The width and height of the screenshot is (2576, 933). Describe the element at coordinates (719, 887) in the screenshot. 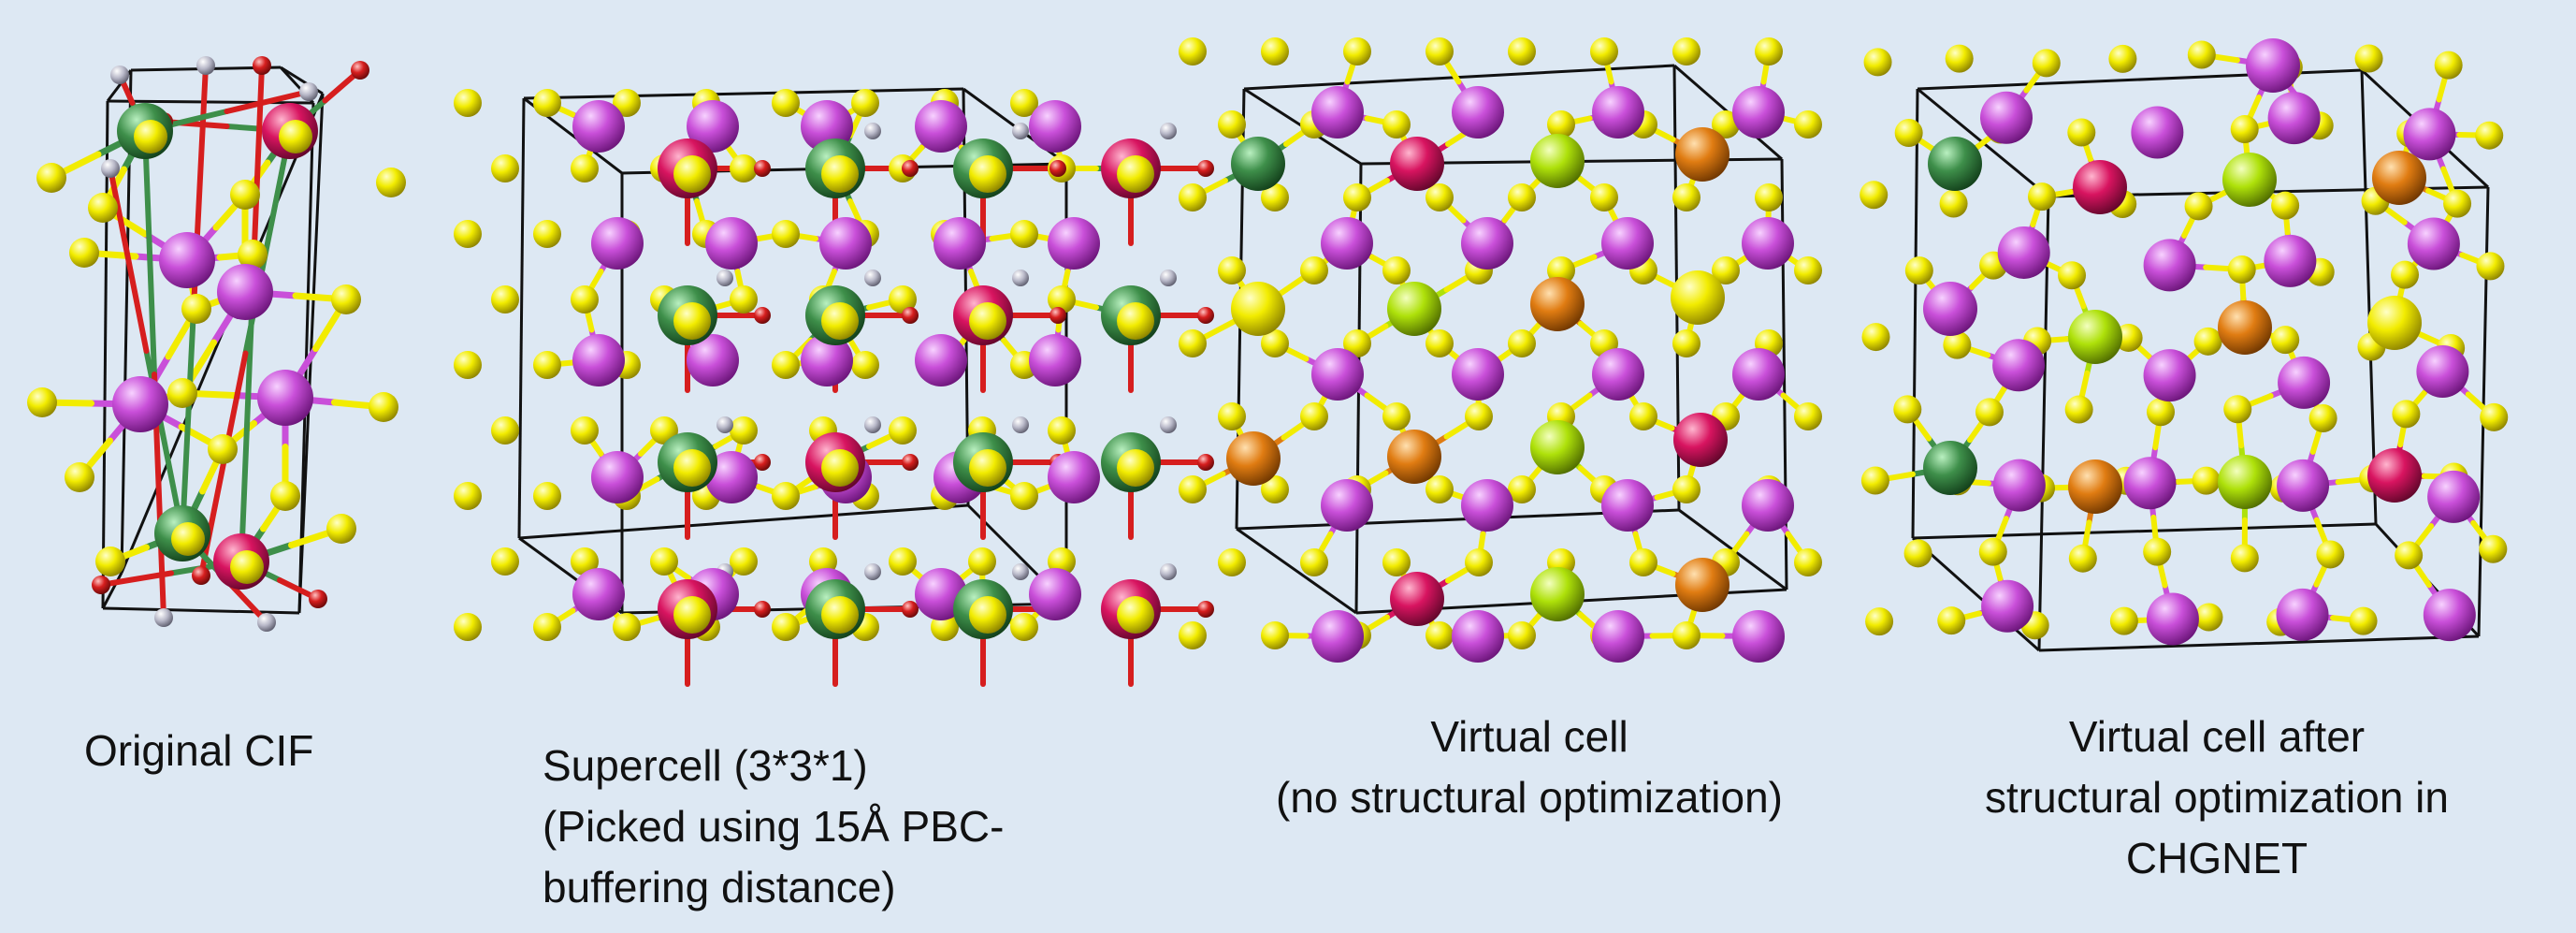

I see `caption-line: buffering distance)` at that location.